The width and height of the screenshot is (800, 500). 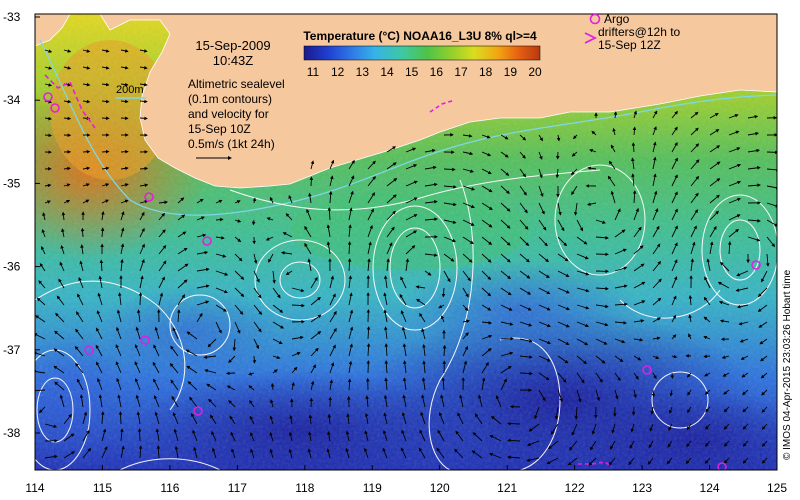 What do you see at coordinates (313, 72) in the screenshot?
I see `colorbar-tick-label: 11` at bounding box center [313, 72].